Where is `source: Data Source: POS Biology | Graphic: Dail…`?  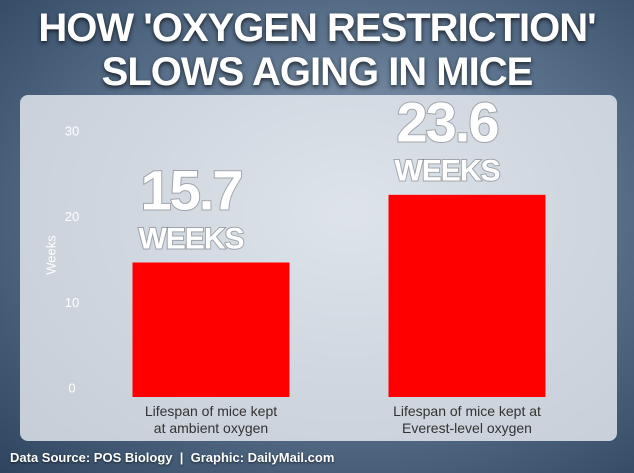 source: Data Source: POS Biology | Graphic: Dail… is located at coordinates (172, 457).